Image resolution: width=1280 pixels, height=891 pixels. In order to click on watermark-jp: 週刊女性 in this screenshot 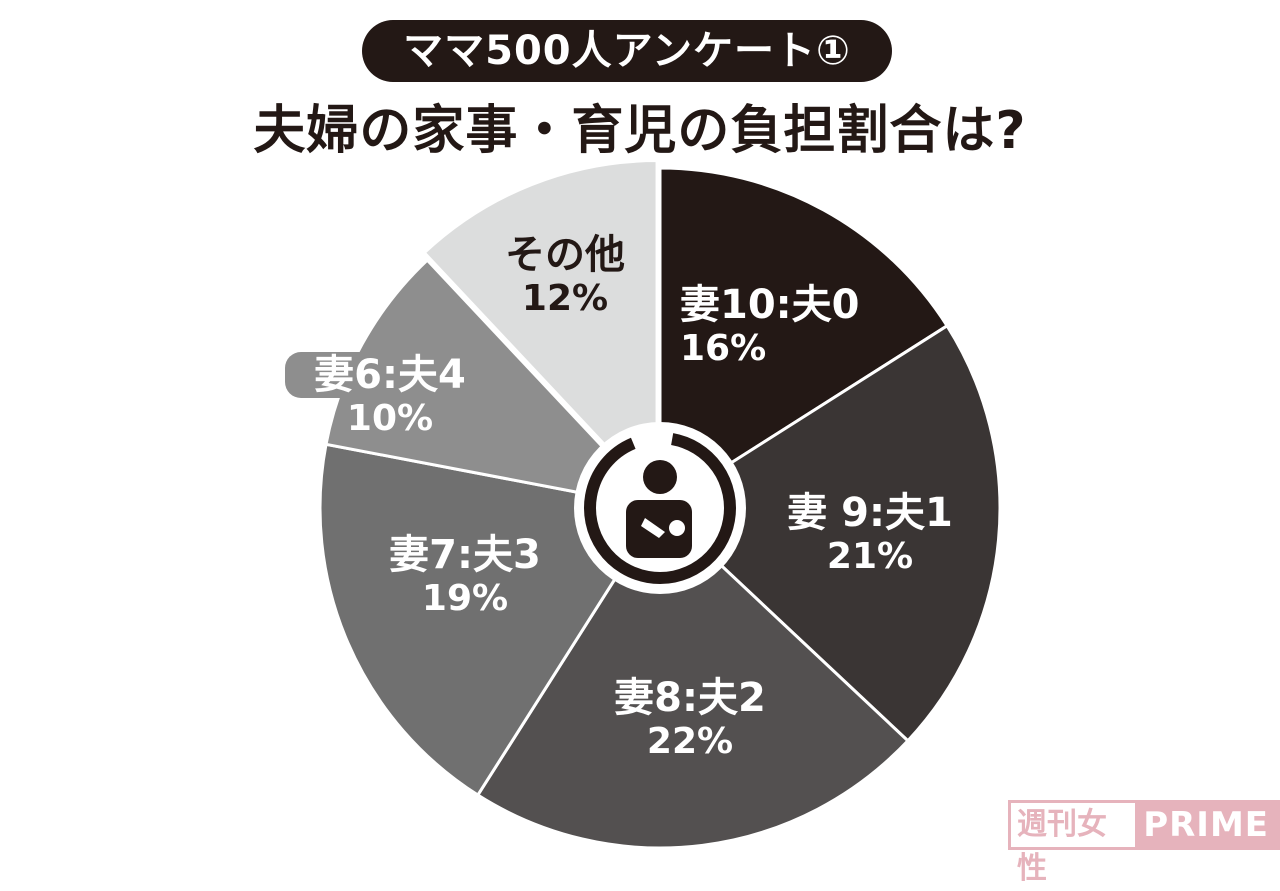, I will do `click(1073, 844)`.